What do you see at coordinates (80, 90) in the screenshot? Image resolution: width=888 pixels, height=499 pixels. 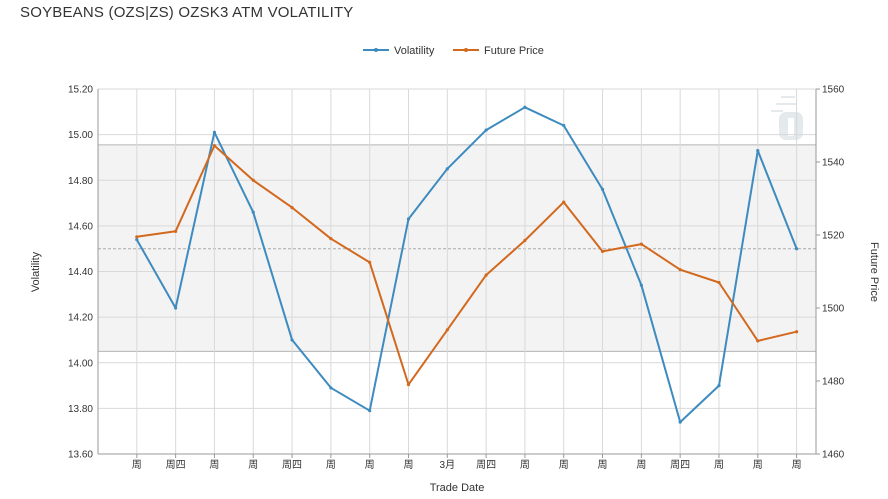 I see `y-tick-label: 15.20` at bounding box center [80, 90].